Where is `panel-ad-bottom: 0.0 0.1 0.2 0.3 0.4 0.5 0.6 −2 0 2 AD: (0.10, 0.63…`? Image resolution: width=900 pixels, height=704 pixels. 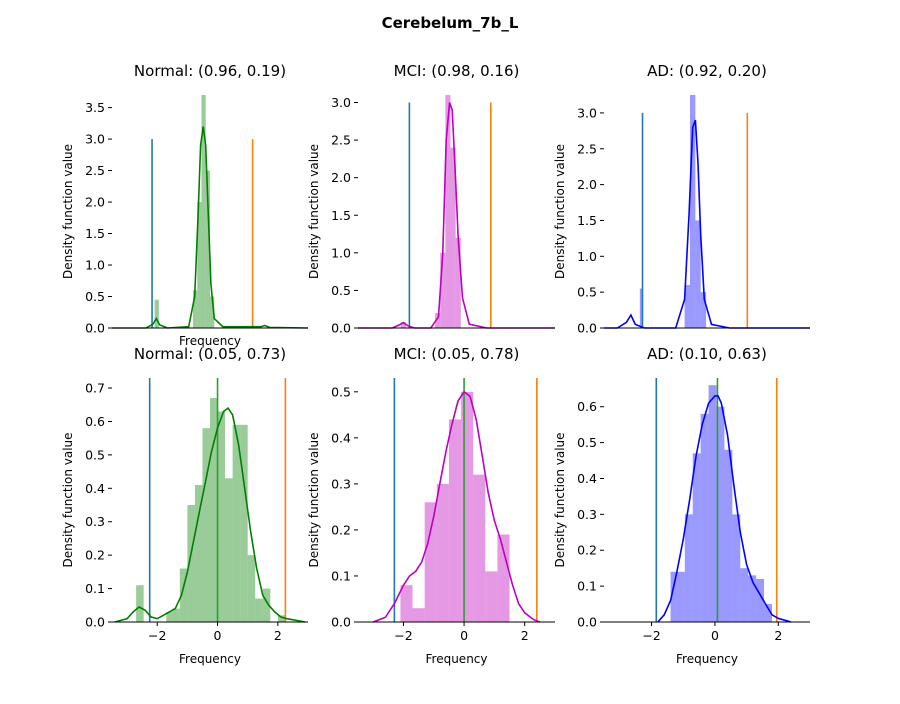
panel-ad-bottom: 0.0 0.1 0.2 0.3 0.4 0.5 0.6 −2 0 2 AD: (0.10, 0.63… is located at coordinates (681, 505).